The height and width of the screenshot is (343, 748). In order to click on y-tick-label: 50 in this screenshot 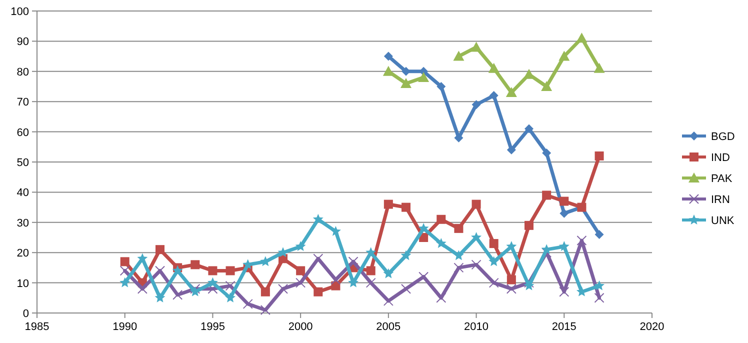, I will do `click(22, 163)`.